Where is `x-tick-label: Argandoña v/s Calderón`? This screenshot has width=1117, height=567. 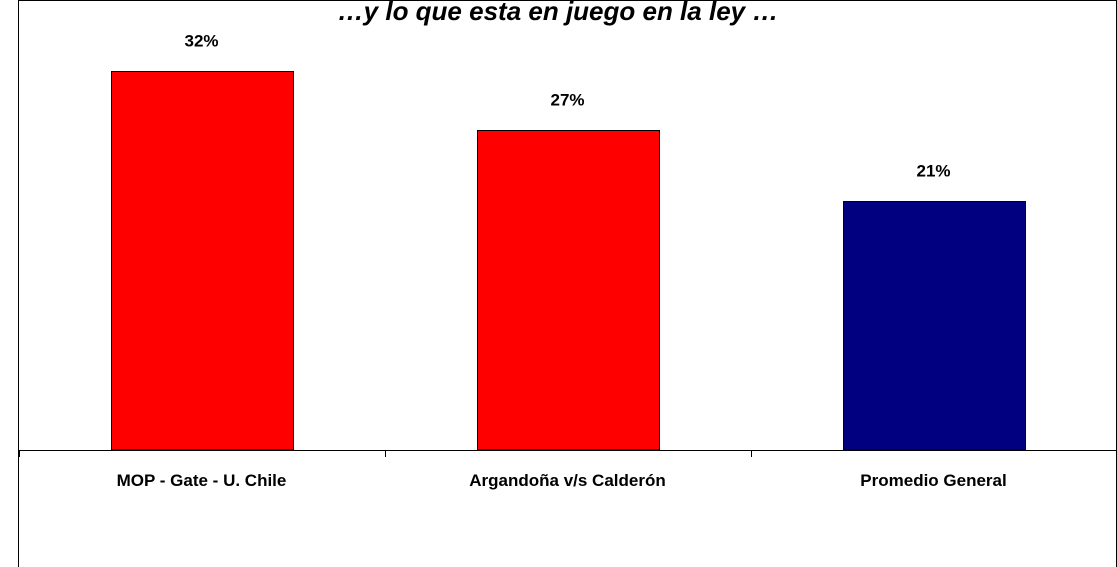
x-tick-label: Argandoña v/s Calderón is located at coordinates (567, 480).